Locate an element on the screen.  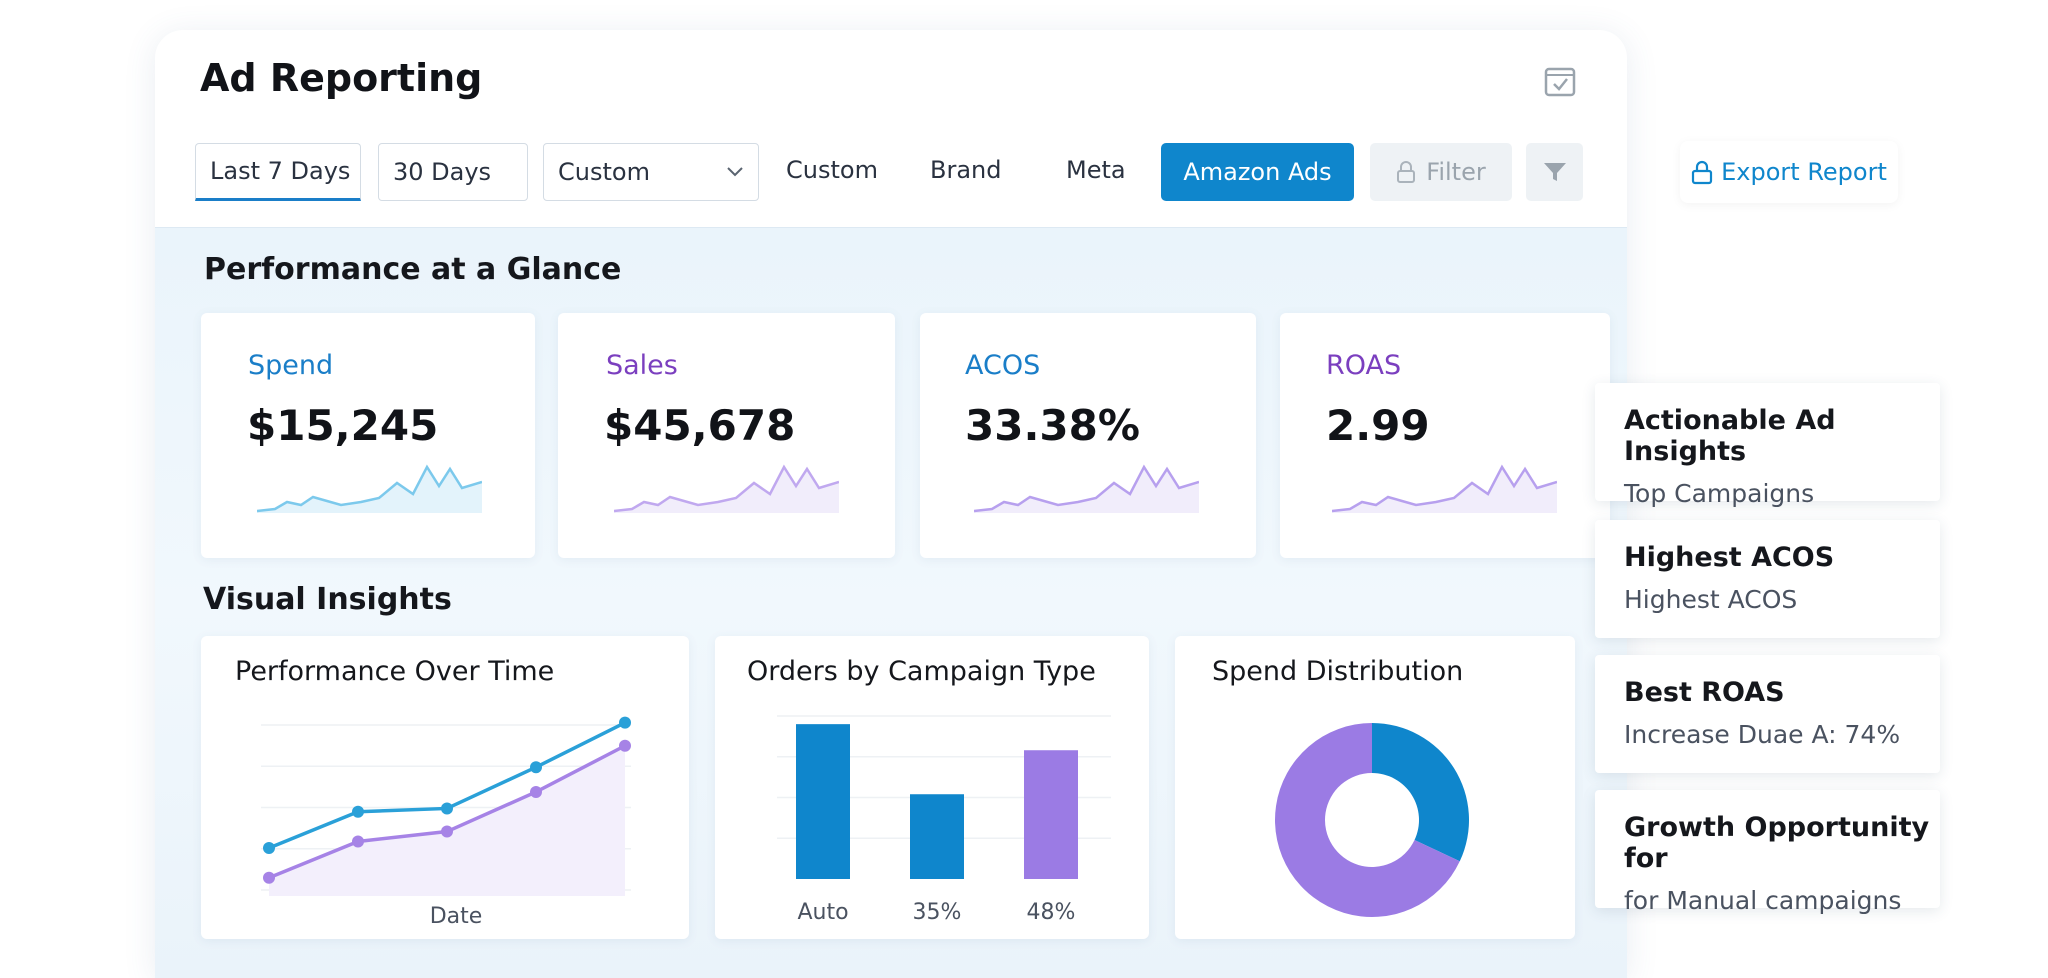
chart-card-performance: Performance Over Time Date is located at coordinates (445, 787).